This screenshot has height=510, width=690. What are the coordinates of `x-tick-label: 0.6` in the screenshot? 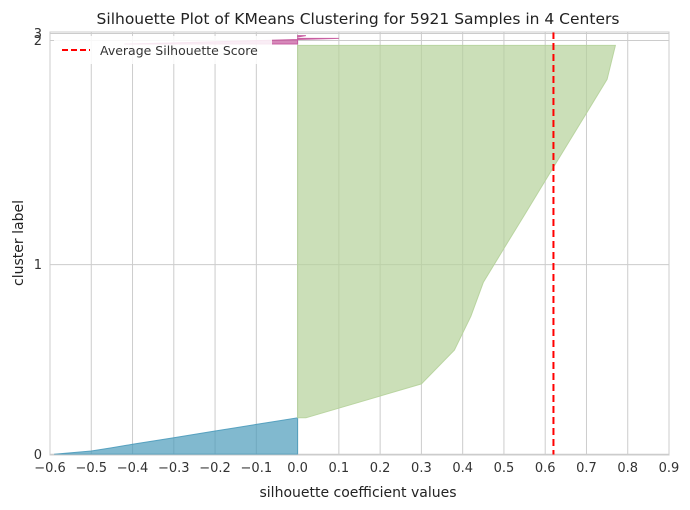 It's located at (545, 468).